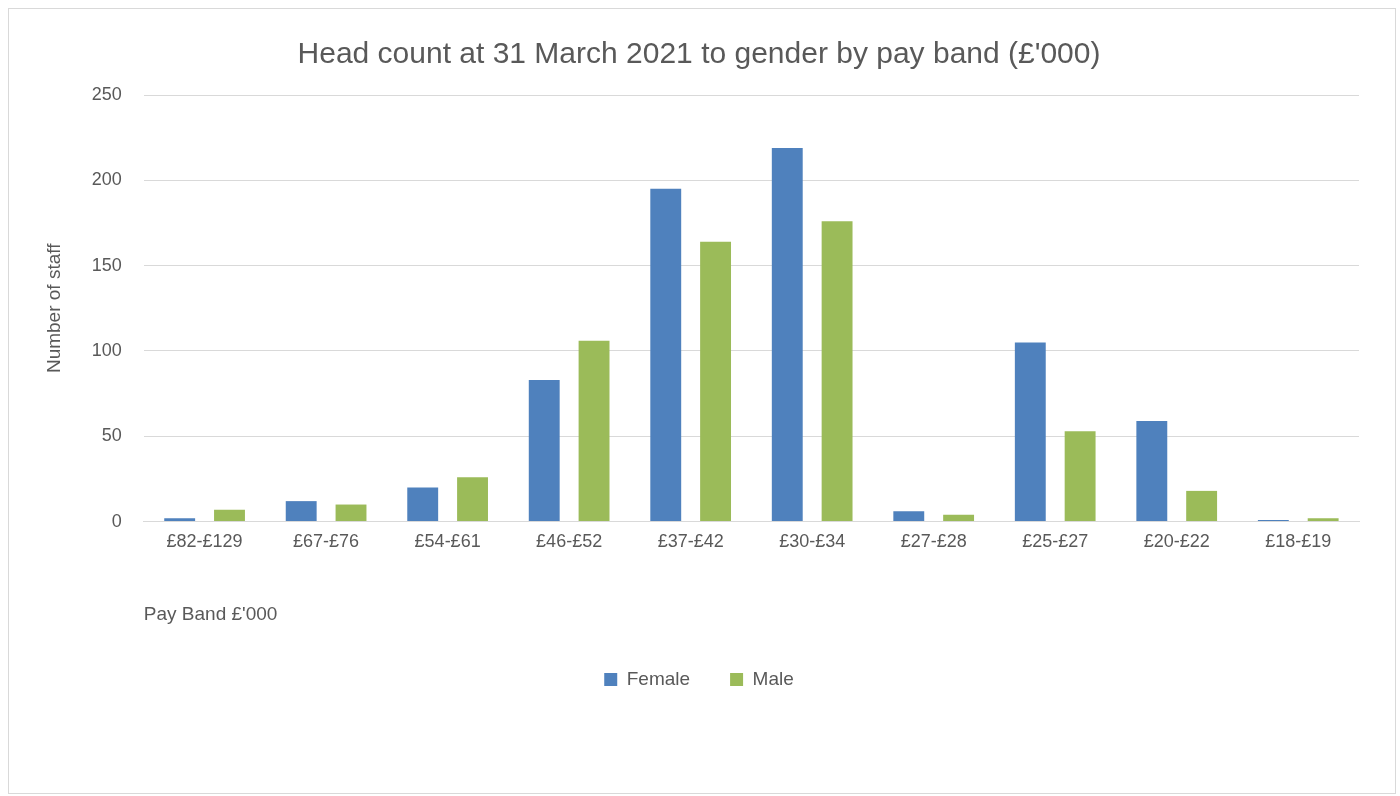  I want to click on y-tick-label: 50, so click(111, 435).